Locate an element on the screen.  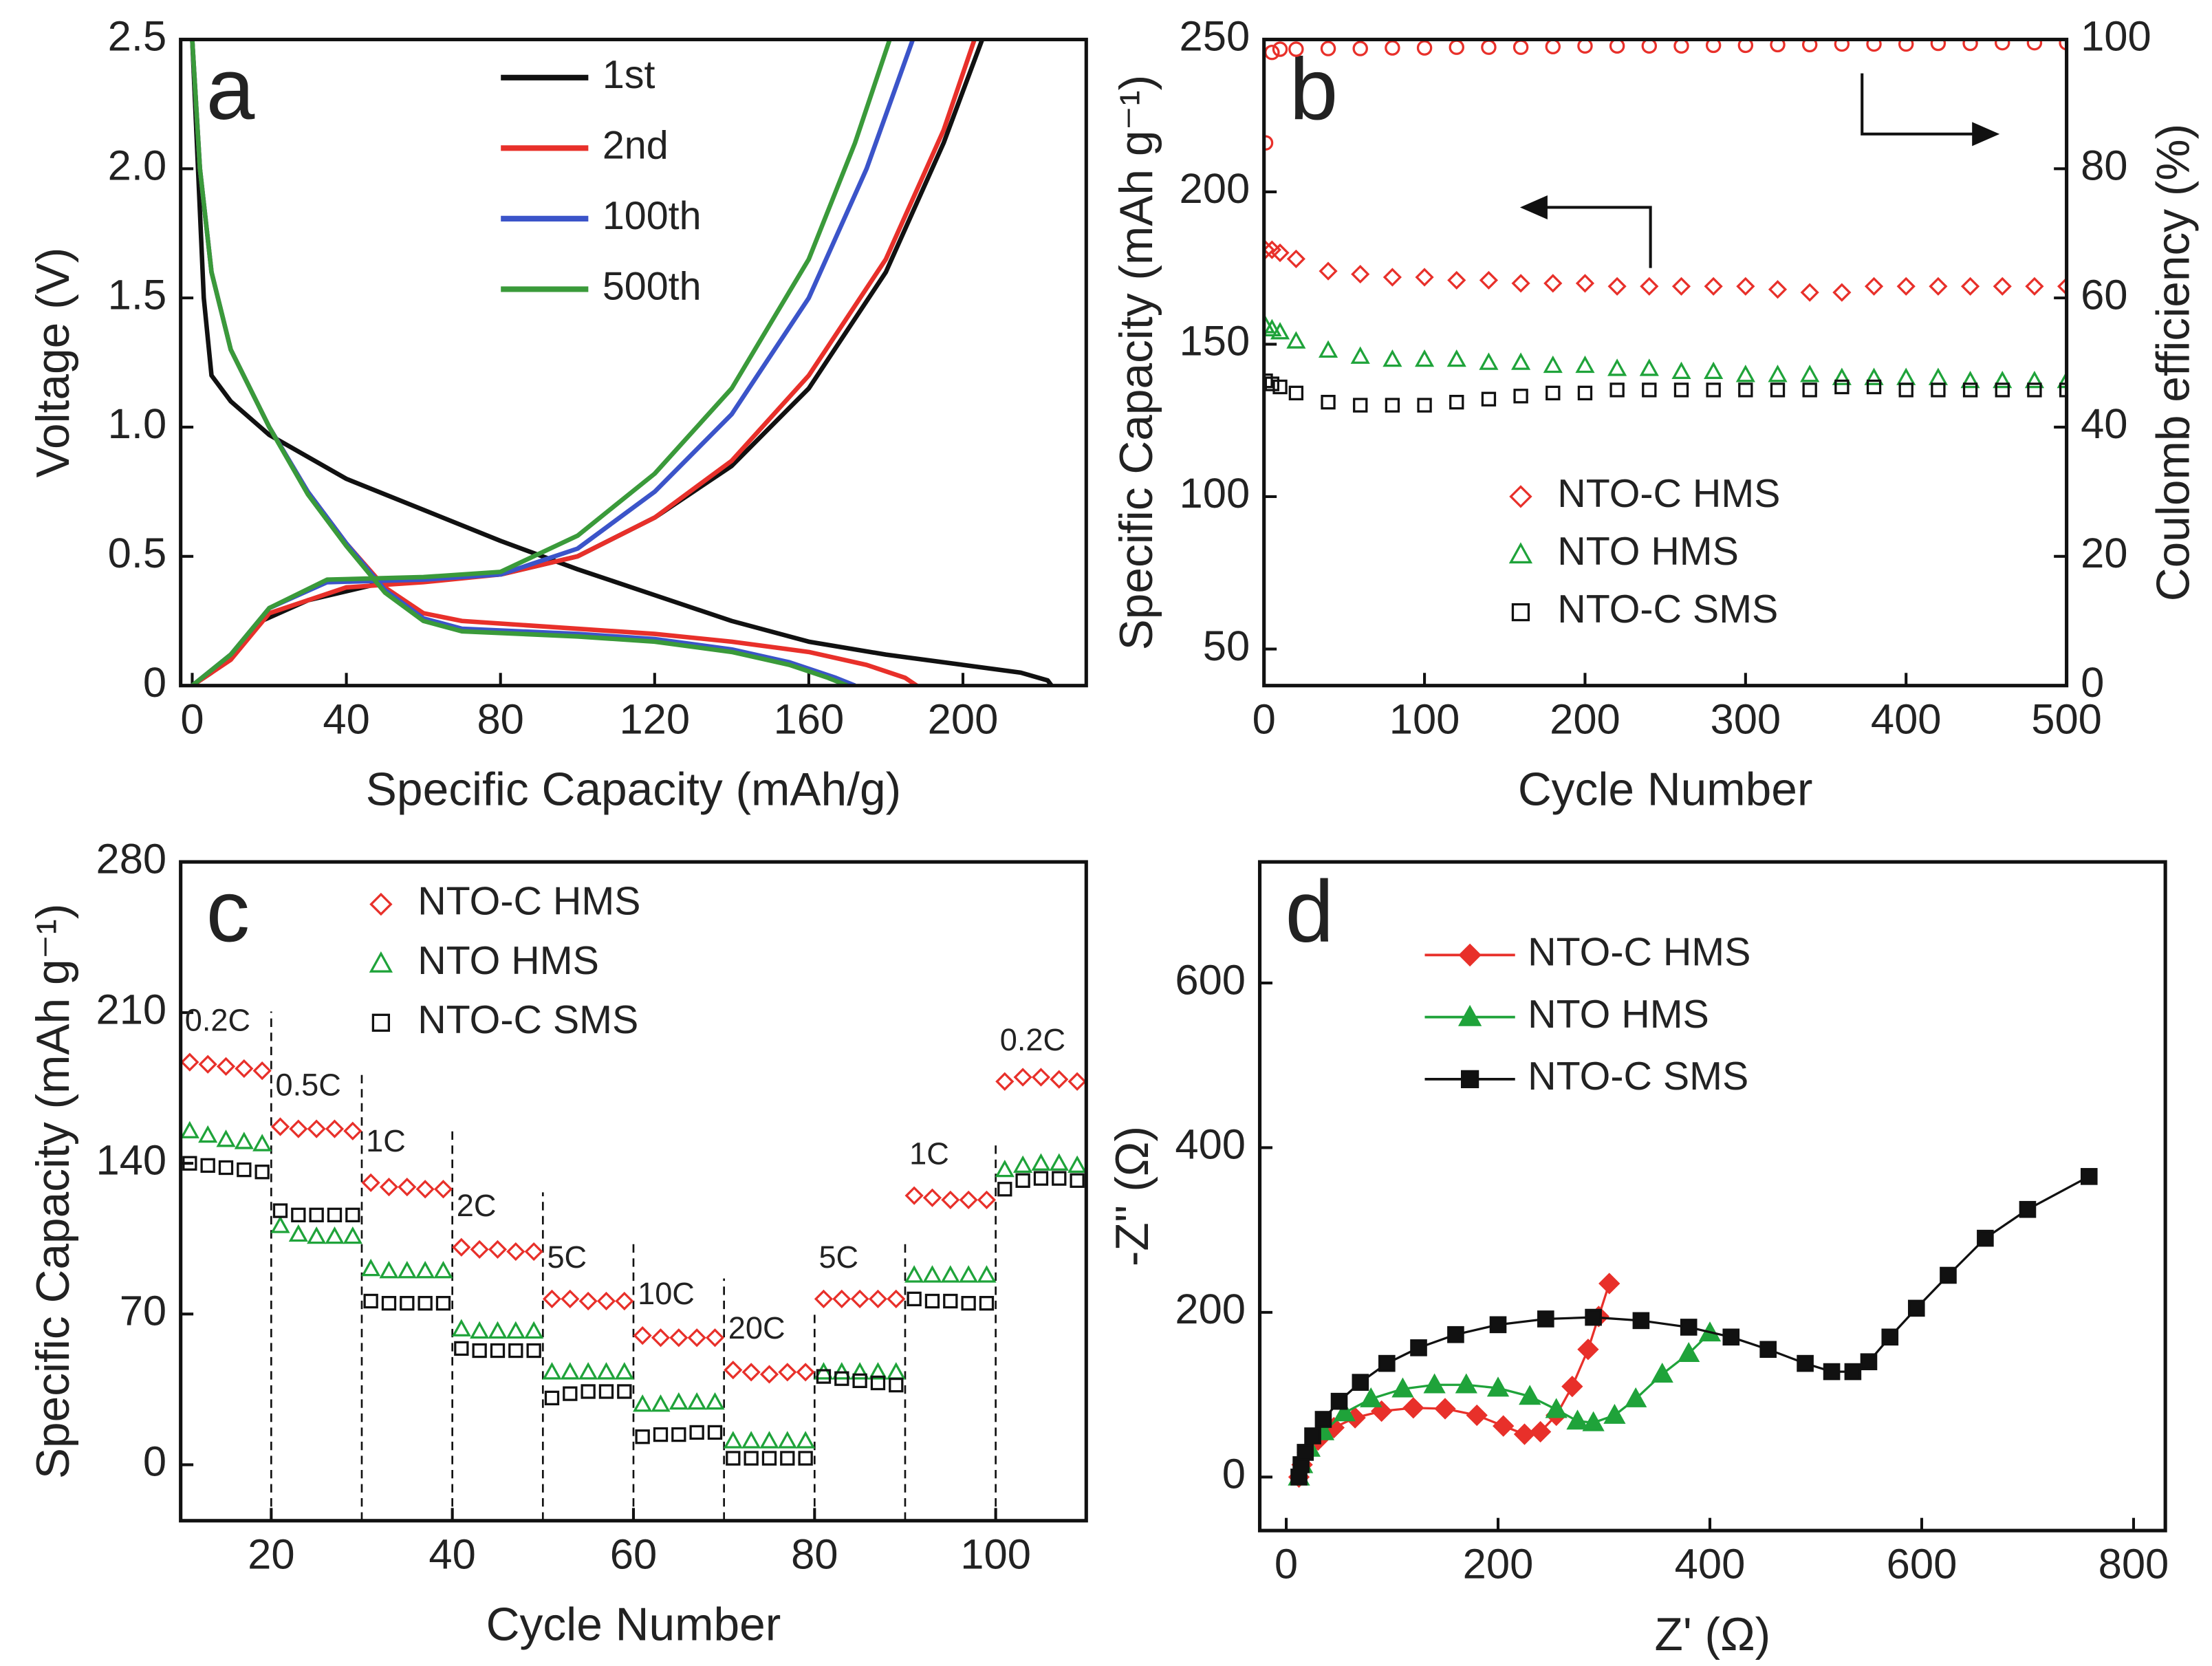
y2-tick-label: 60 is located at coordinates (2104, 294).